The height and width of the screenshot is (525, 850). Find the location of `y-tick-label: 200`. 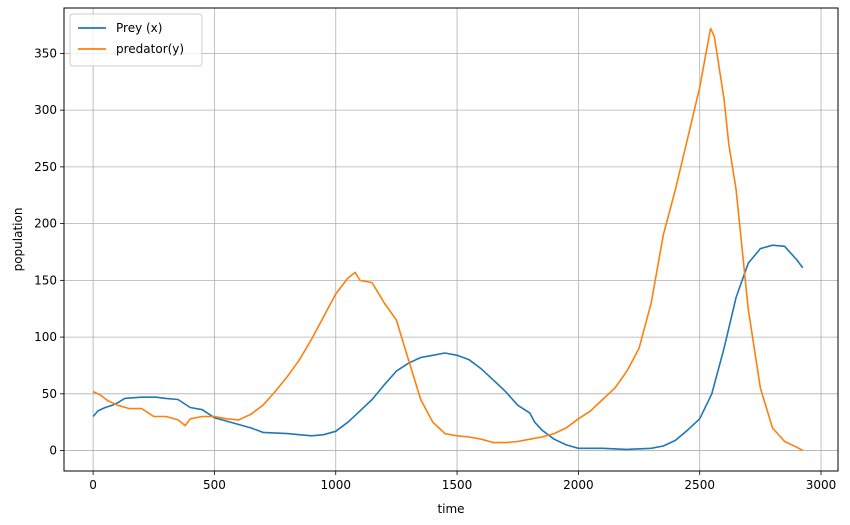

y-tick-label: 200 is located at coordinates (45, 224).